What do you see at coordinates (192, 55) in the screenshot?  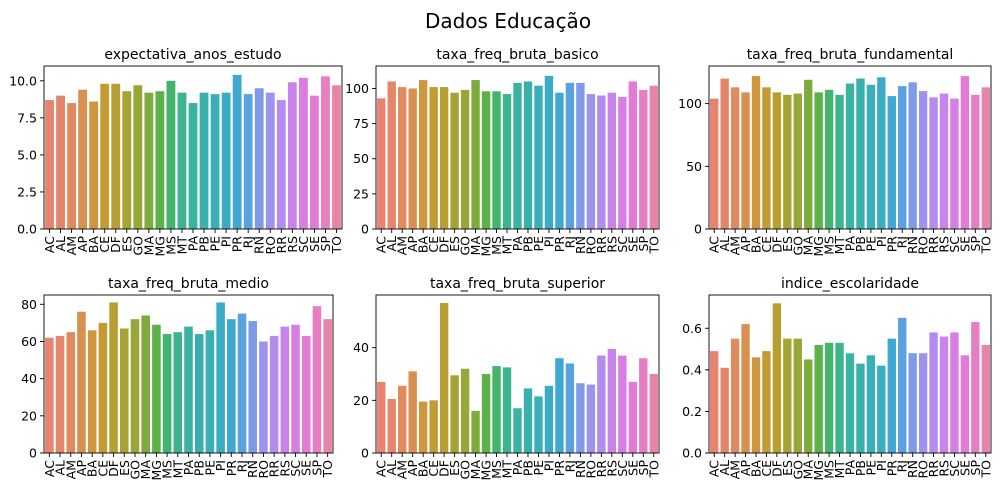 I see `subplot-title: expectativa_anos_estudo` at bounding box center [192, 55].